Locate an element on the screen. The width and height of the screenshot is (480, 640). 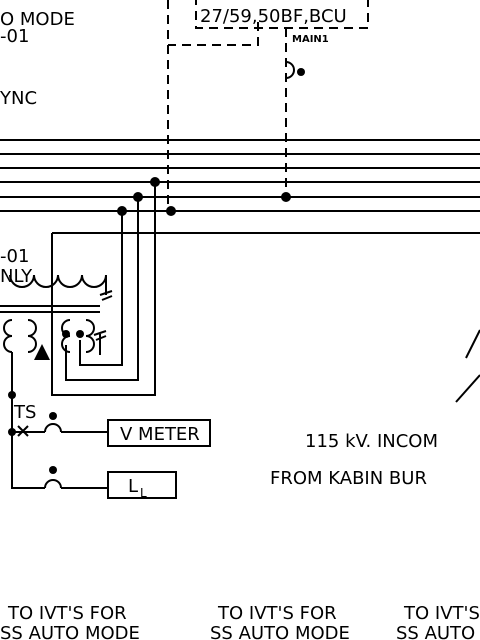
v-meter-label: V METER is located at coordinates (160, 434).